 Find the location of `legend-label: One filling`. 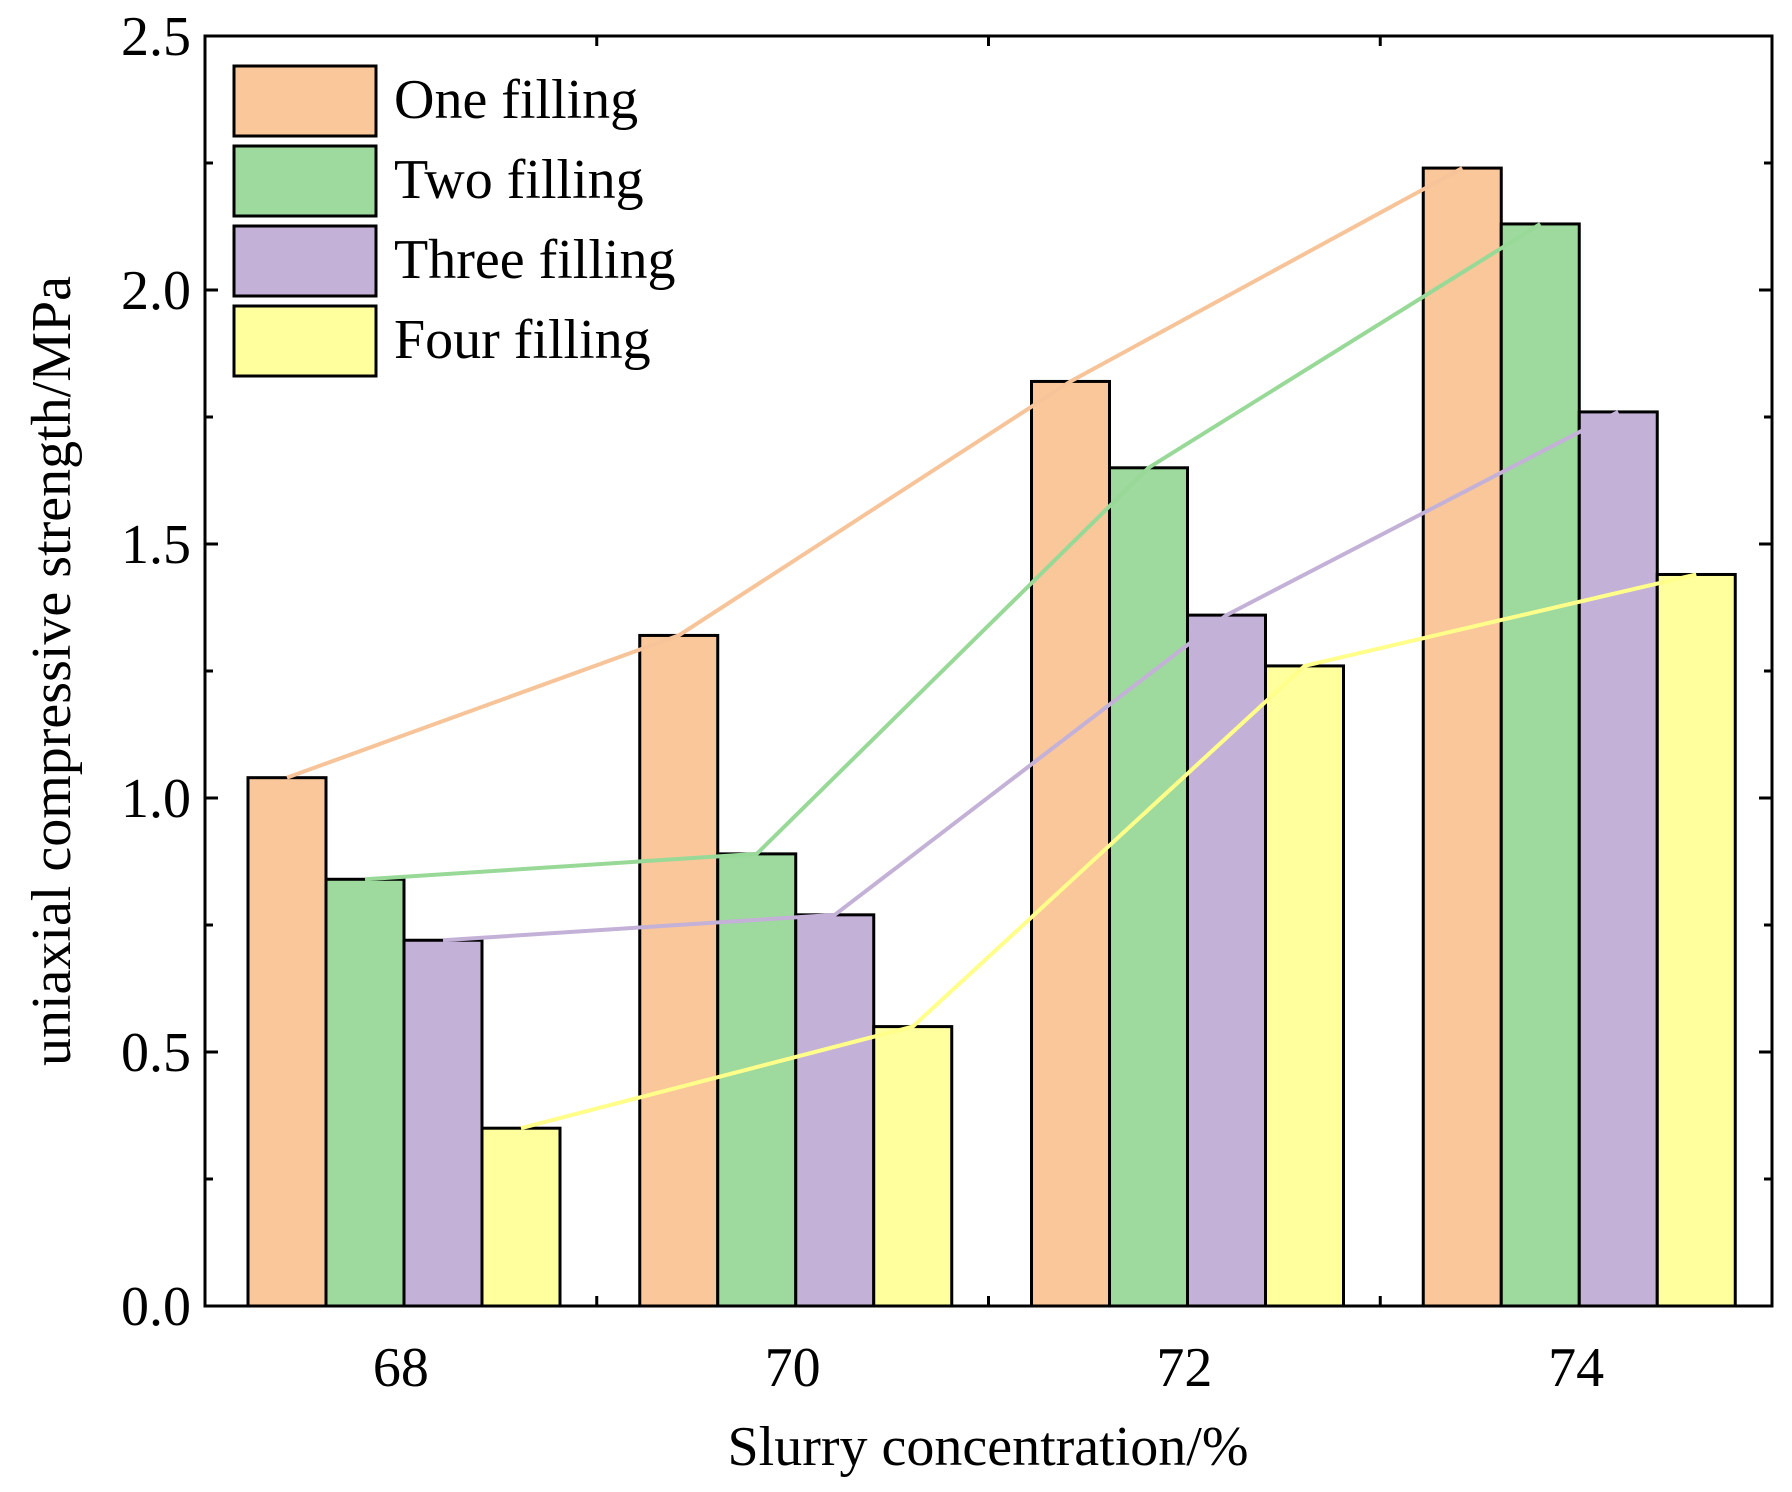

legend-label: One filling is located at coordinates (516, 100).